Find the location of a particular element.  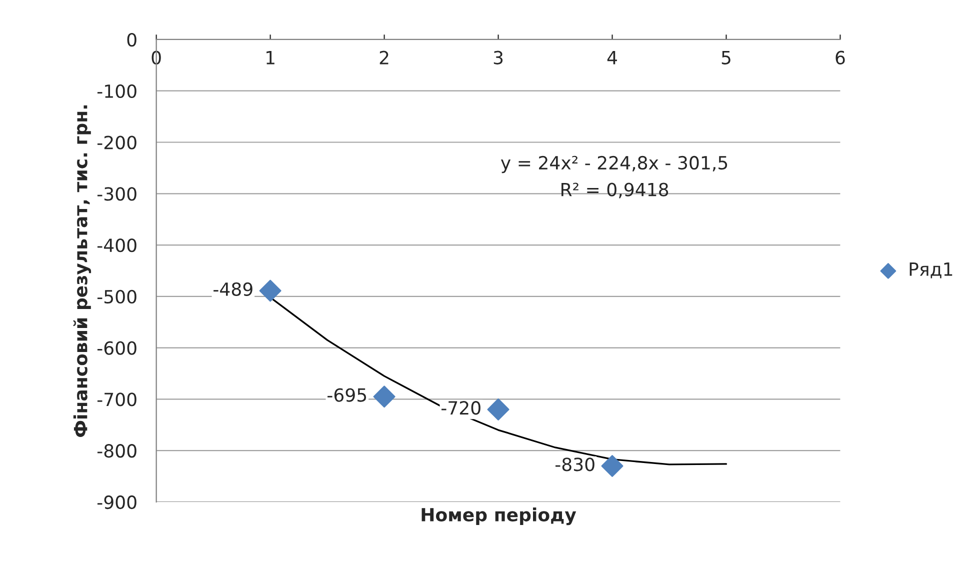

x-tick-label: 3 is located at coordinates (498, 57).